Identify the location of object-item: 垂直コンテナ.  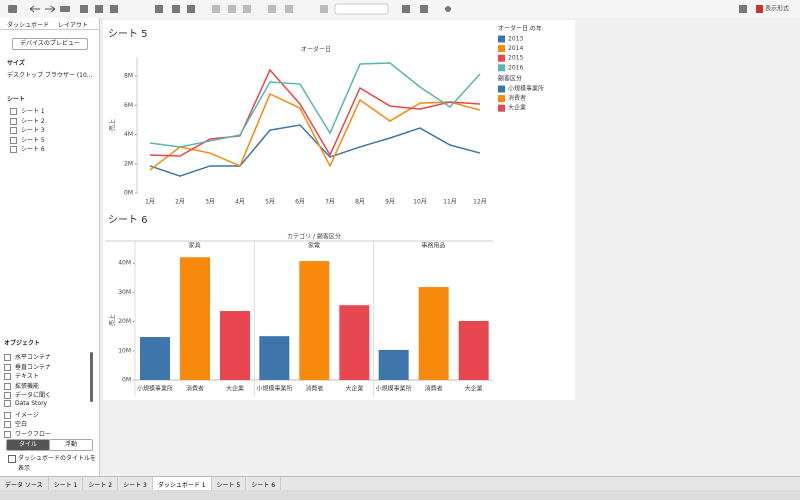
(27, 366).